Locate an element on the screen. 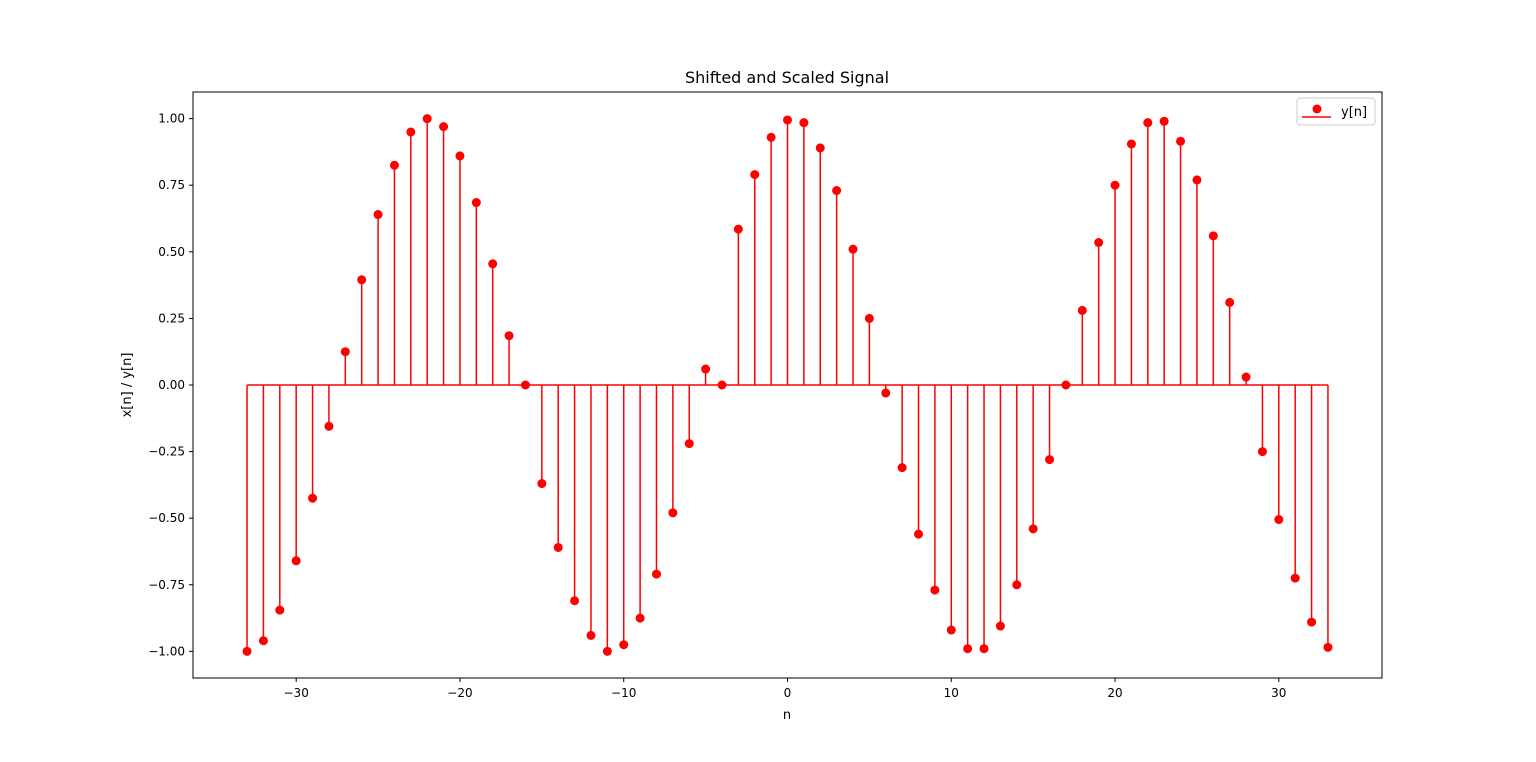  x-axis-ticks: −30 −20 −10 0 10 20 30 is located at coordinates (785, 689).